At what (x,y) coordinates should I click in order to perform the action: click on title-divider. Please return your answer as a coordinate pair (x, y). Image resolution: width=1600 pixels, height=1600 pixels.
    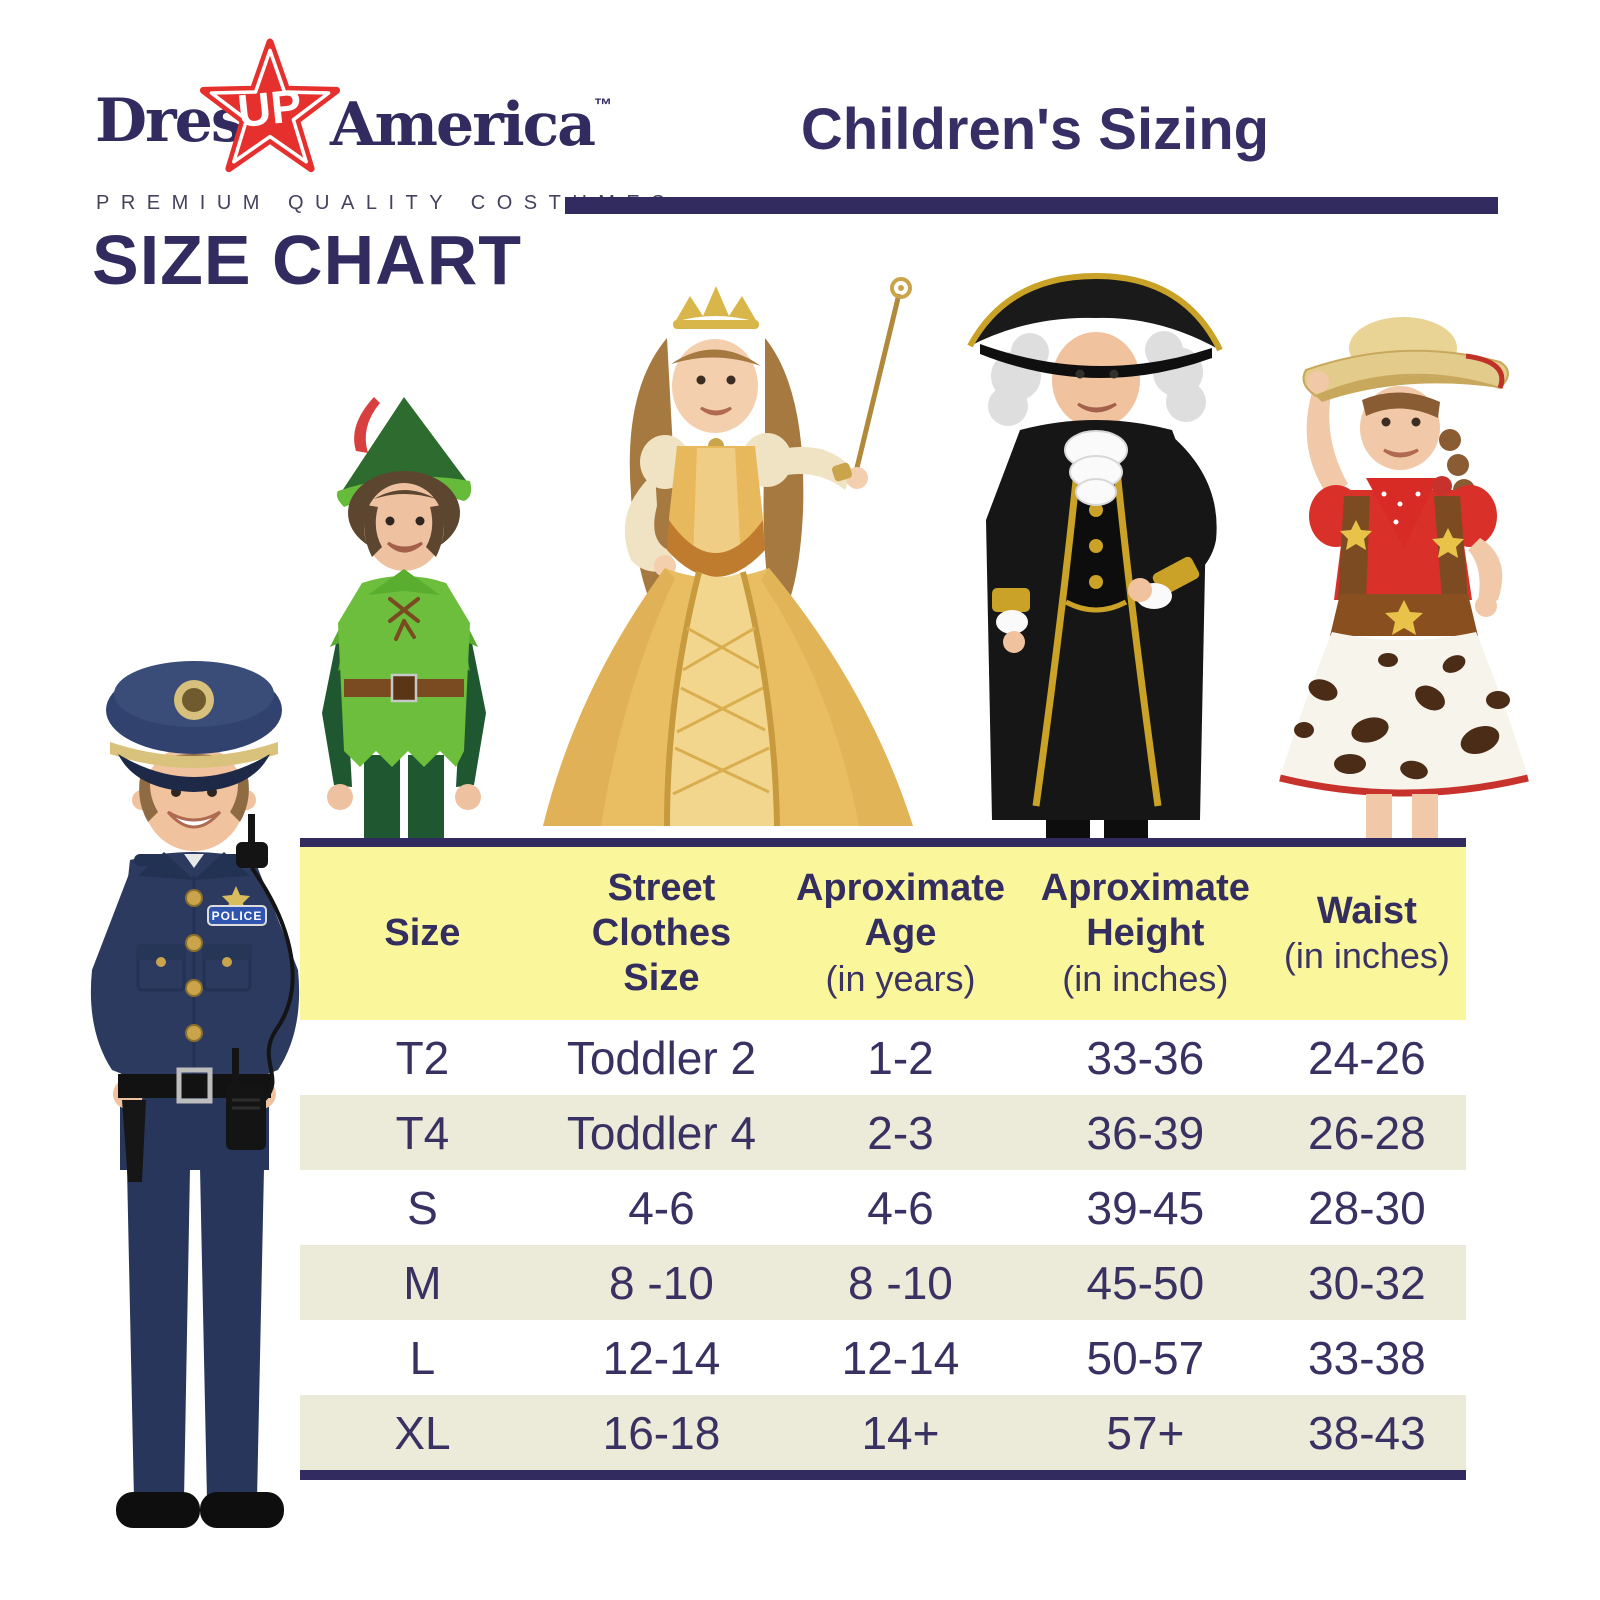
    Looking at the image, I should click on (1031, 205).